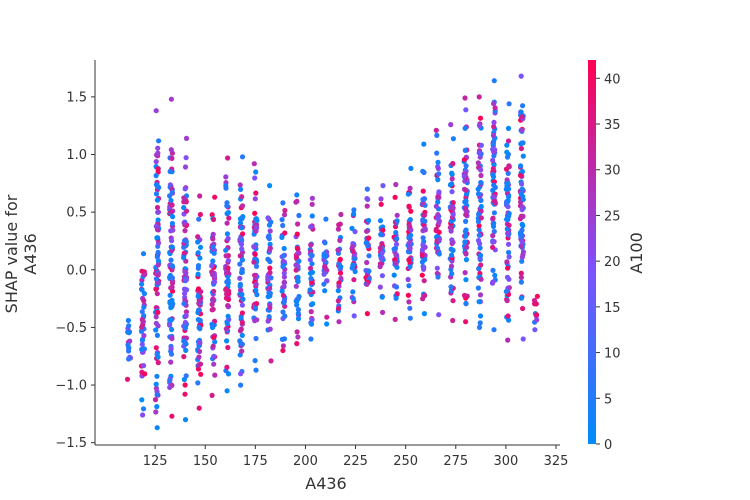 Image resolution: width=750 pixels, height=500 pixels. I want to click on x-tick-label: 325, so click(556, 461).